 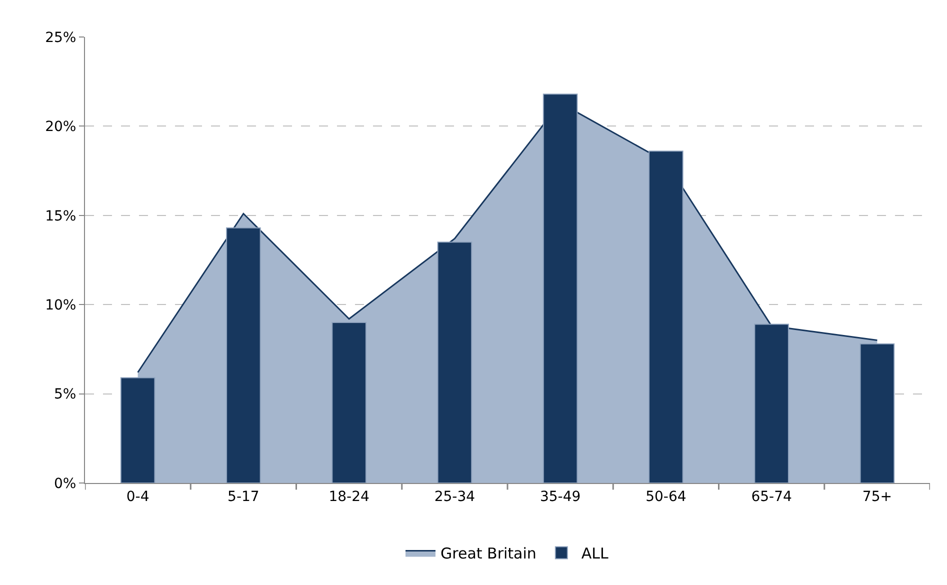 I want to click on x-tick-label: 65-74, so click(x=771, y=496).